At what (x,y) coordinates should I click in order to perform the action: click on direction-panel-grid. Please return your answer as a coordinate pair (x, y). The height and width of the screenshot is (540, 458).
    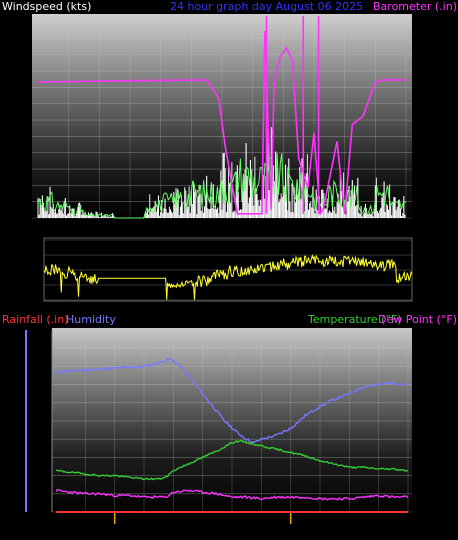
    Looking at the image, I should click on (228, 270).